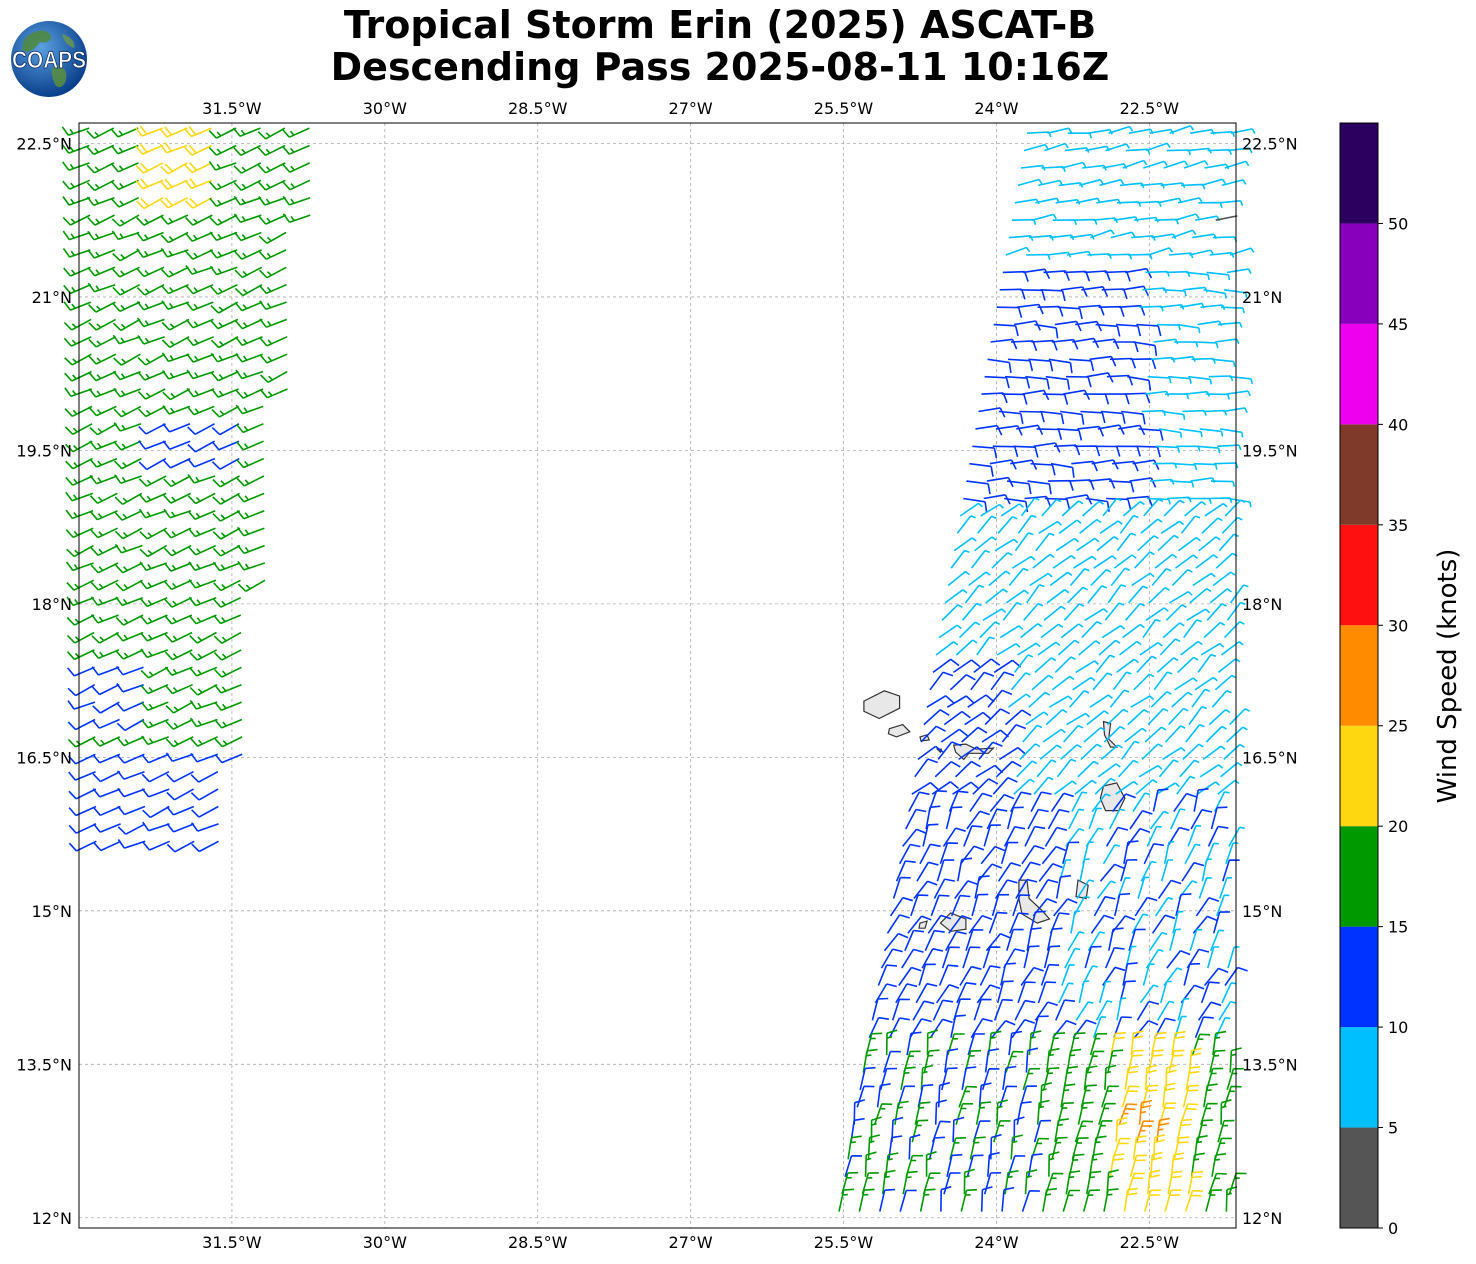  What do you see at coordinates (232, 108) in the screenshot?
I see `lon-label-top: 31.5°W` at bounding box center [232, 108].